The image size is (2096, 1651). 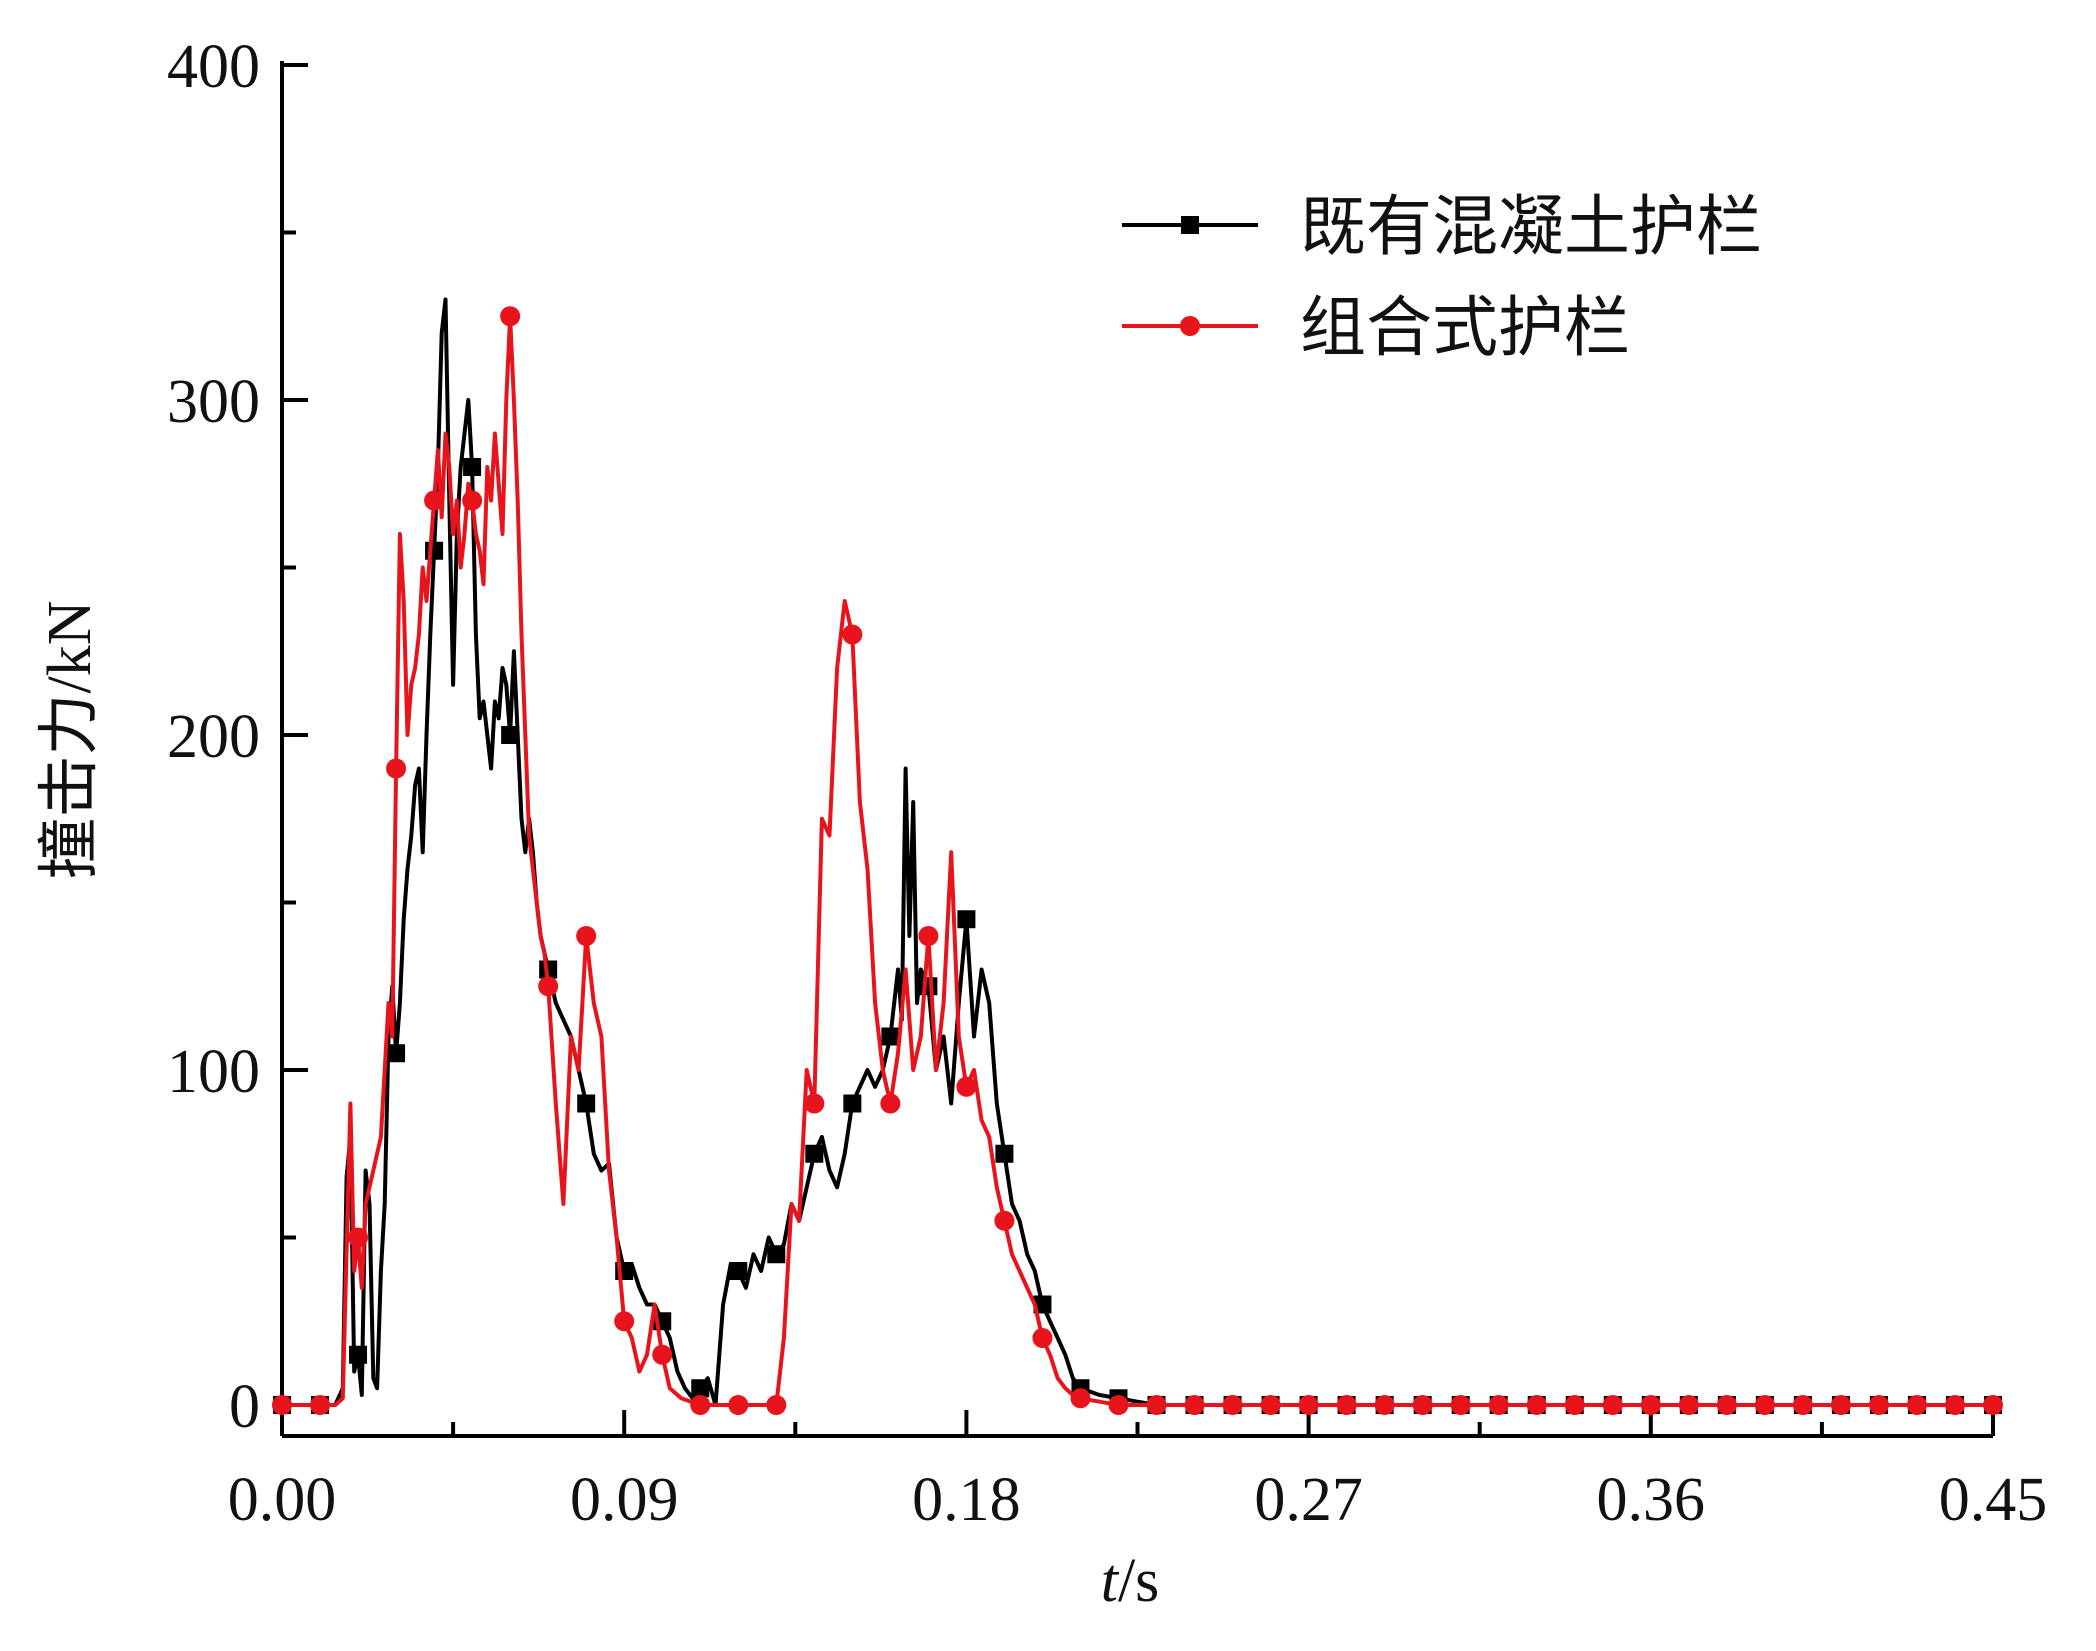 What do you see at coordinates (1308, 1500) in the screenshot?
I see `x-tick-label: 0.27` at bounding box center [1308, 1500].